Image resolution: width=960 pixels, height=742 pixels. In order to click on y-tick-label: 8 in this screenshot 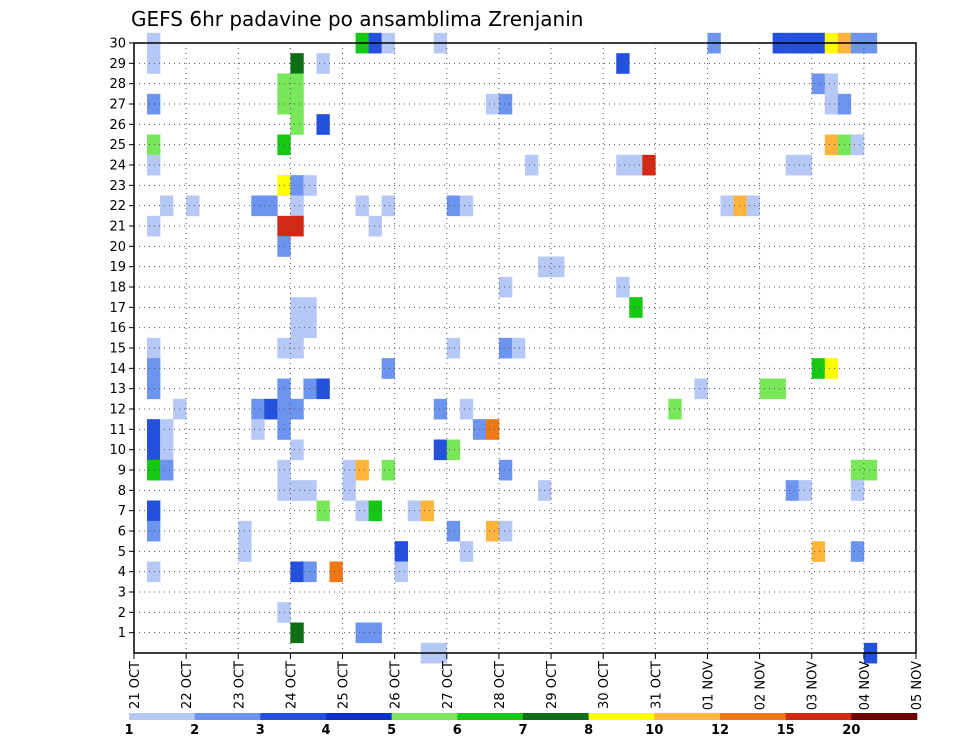, I will do `click(122, 491)`.